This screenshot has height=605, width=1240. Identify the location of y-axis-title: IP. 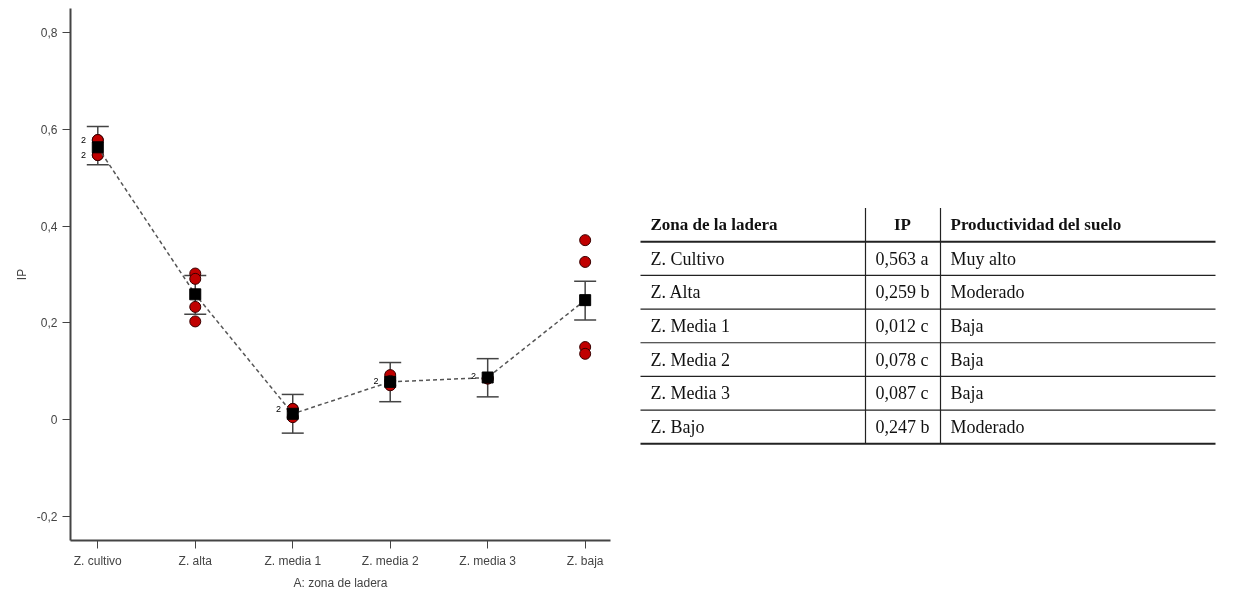
(21, 274).